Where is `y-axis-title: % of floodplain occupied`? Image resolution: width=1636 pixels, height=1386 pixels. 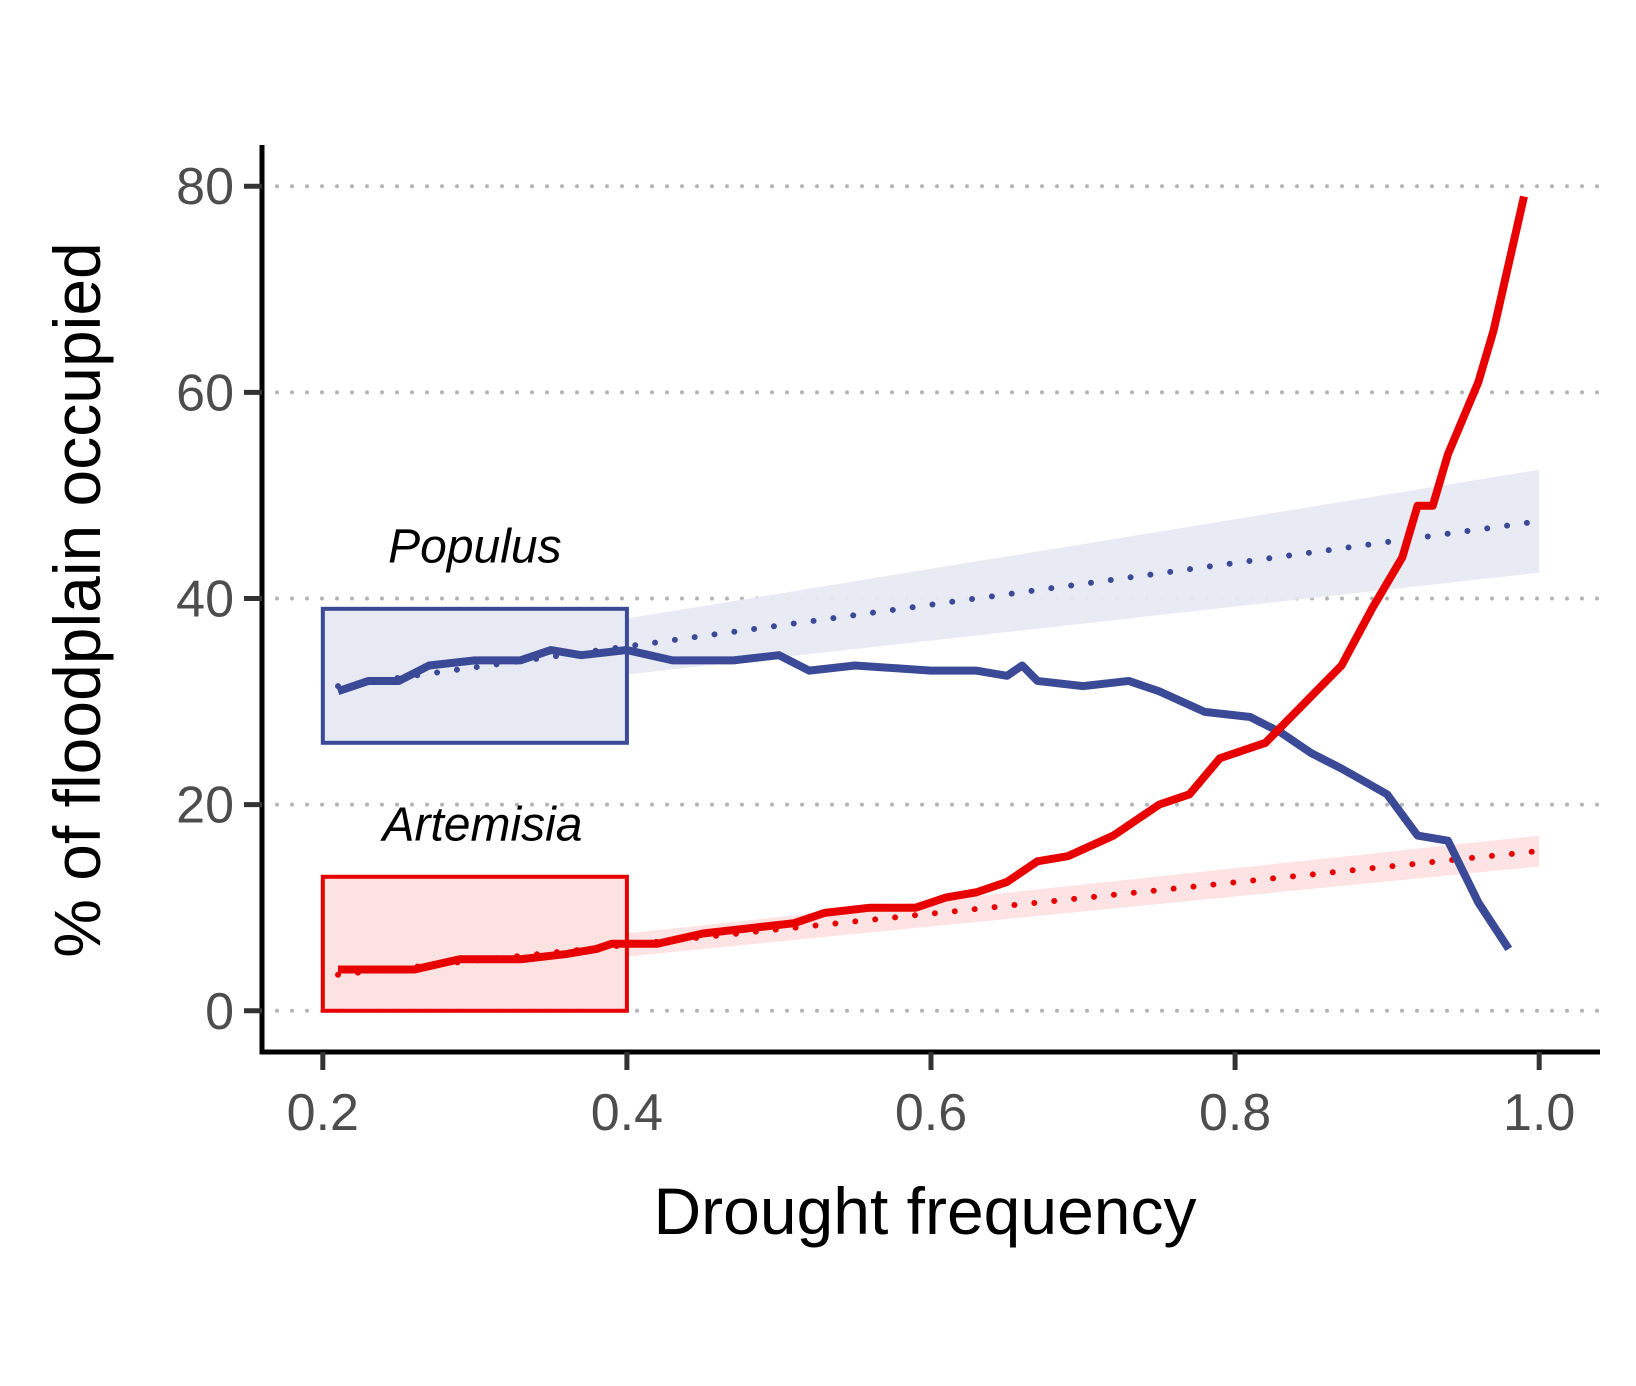
y-axis-title: % of floodplain occupied is located at coordinates (77, 600).